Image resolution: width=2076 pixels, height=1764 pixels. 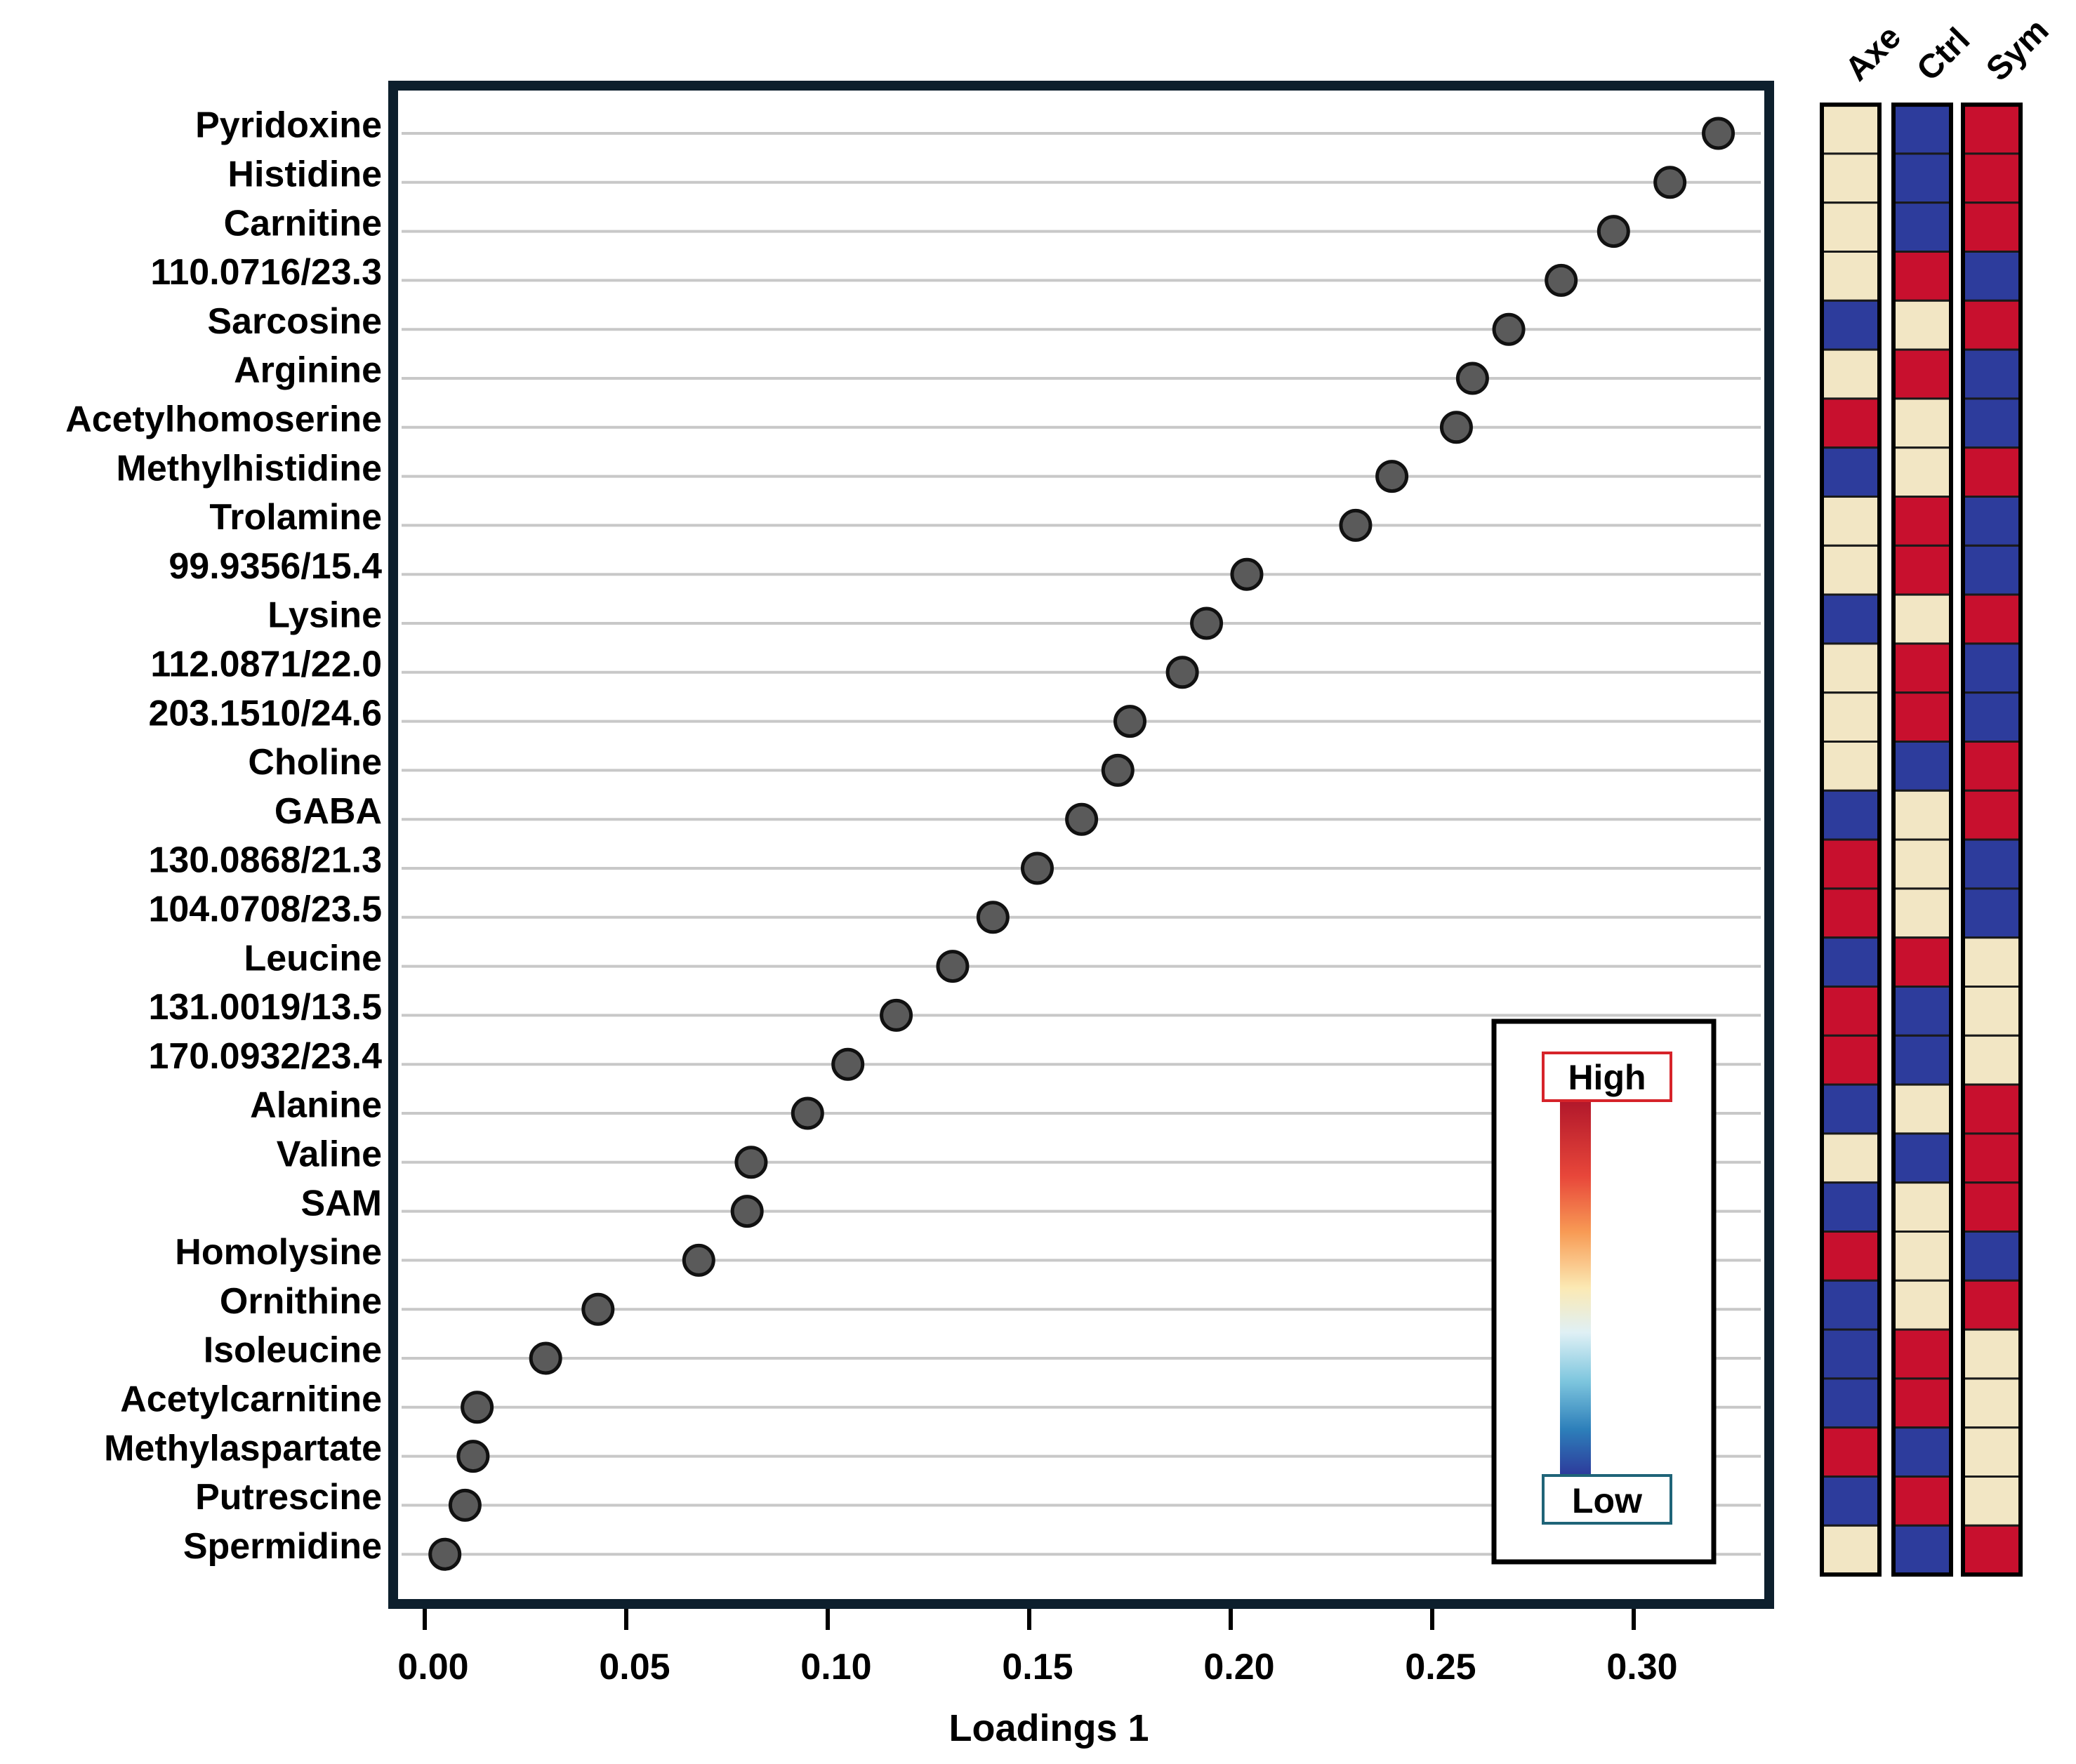 I want to click on x-tick-label: 0.20, so click(x=1238, y=1667).